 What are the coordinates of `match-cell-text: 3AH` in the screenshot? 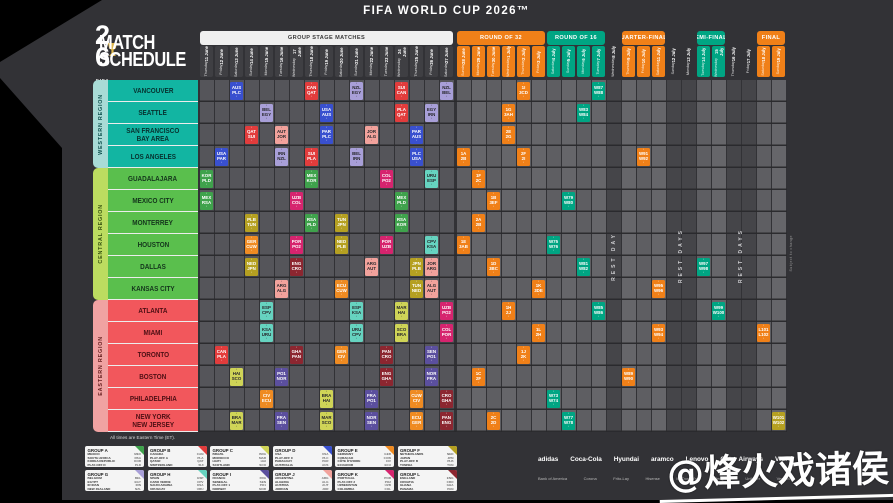 It's located at (508, 114).